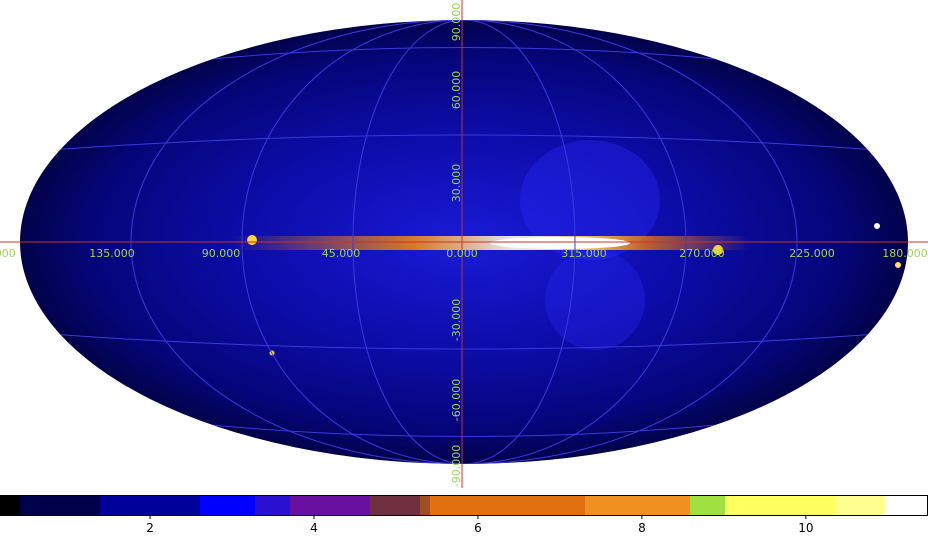 This screenshot has width=928, height=538. I want to click on longitude-label: 45.000, so click(341, 253).